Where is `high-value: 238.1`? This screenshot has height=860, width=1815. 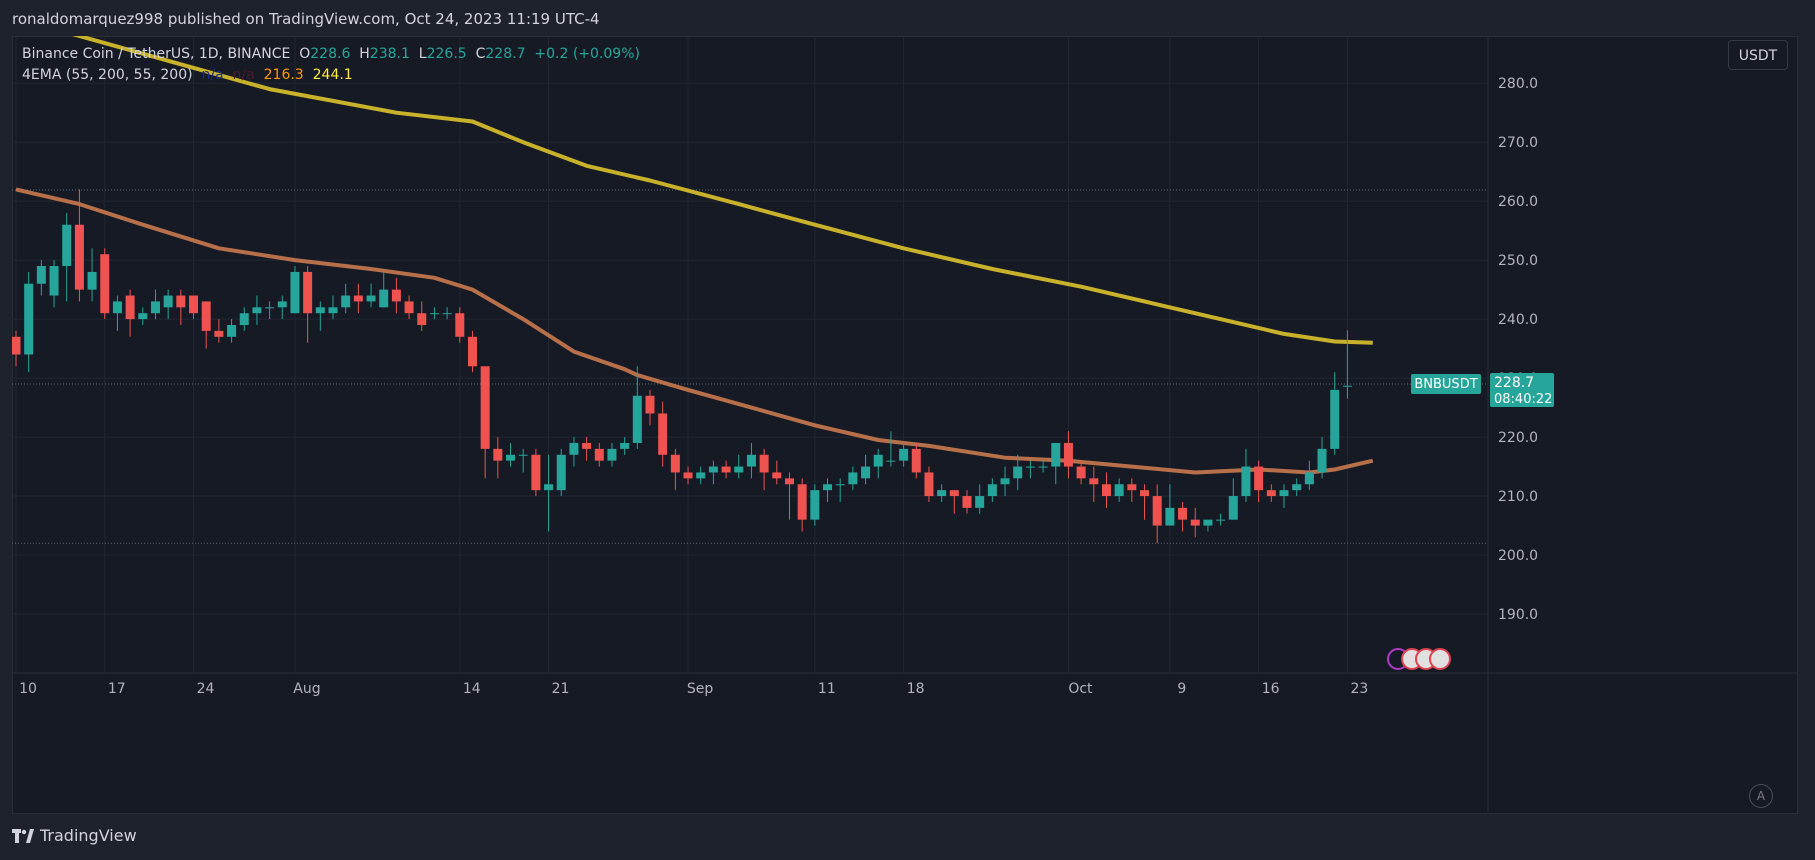 high-value: 238.1 is located at coordinates (389, 54).